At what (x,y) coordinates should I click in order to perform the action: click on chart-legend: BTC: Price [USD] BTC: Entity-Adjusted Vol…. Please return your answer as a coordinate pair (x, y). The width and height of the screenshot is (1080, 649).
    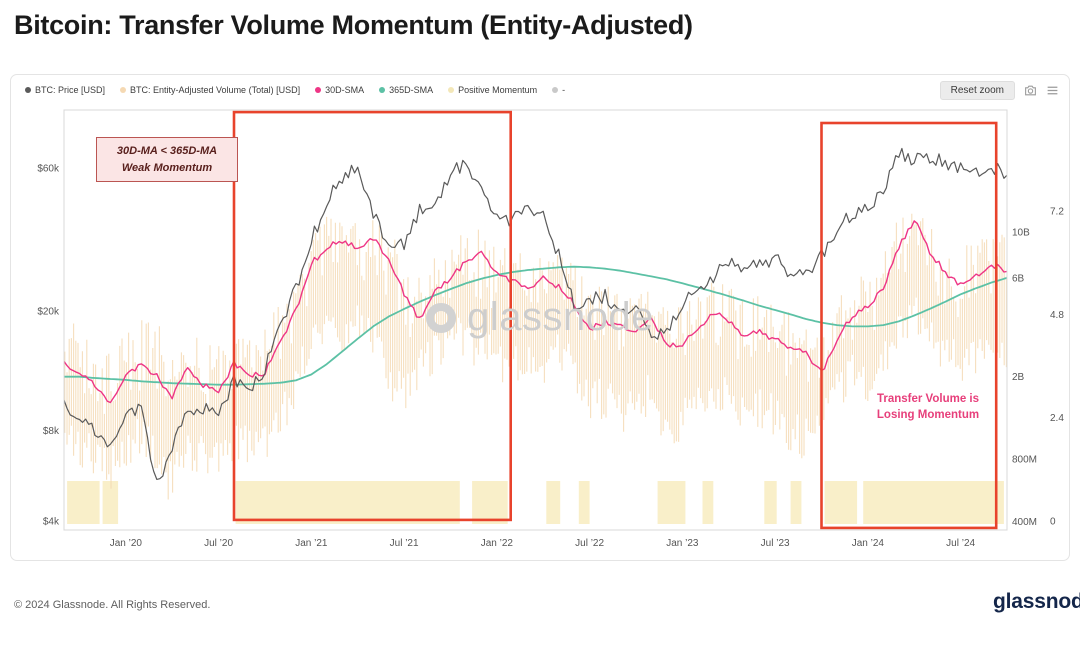
    Looking at the image, I should click on (540, 90).